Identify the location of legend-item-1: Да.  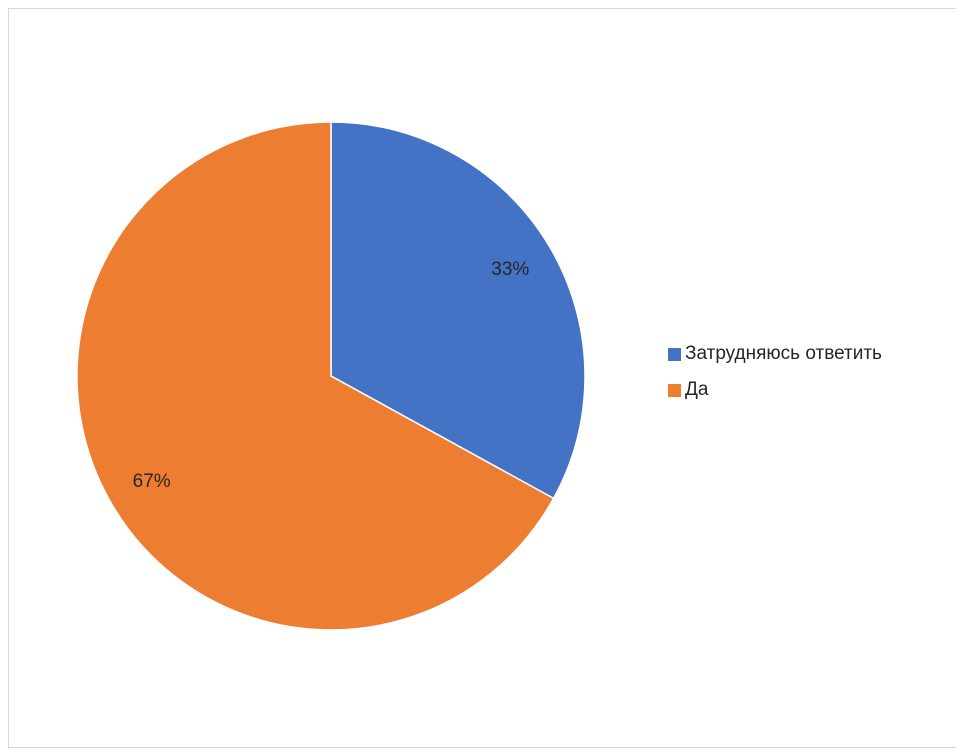
(775, 390).